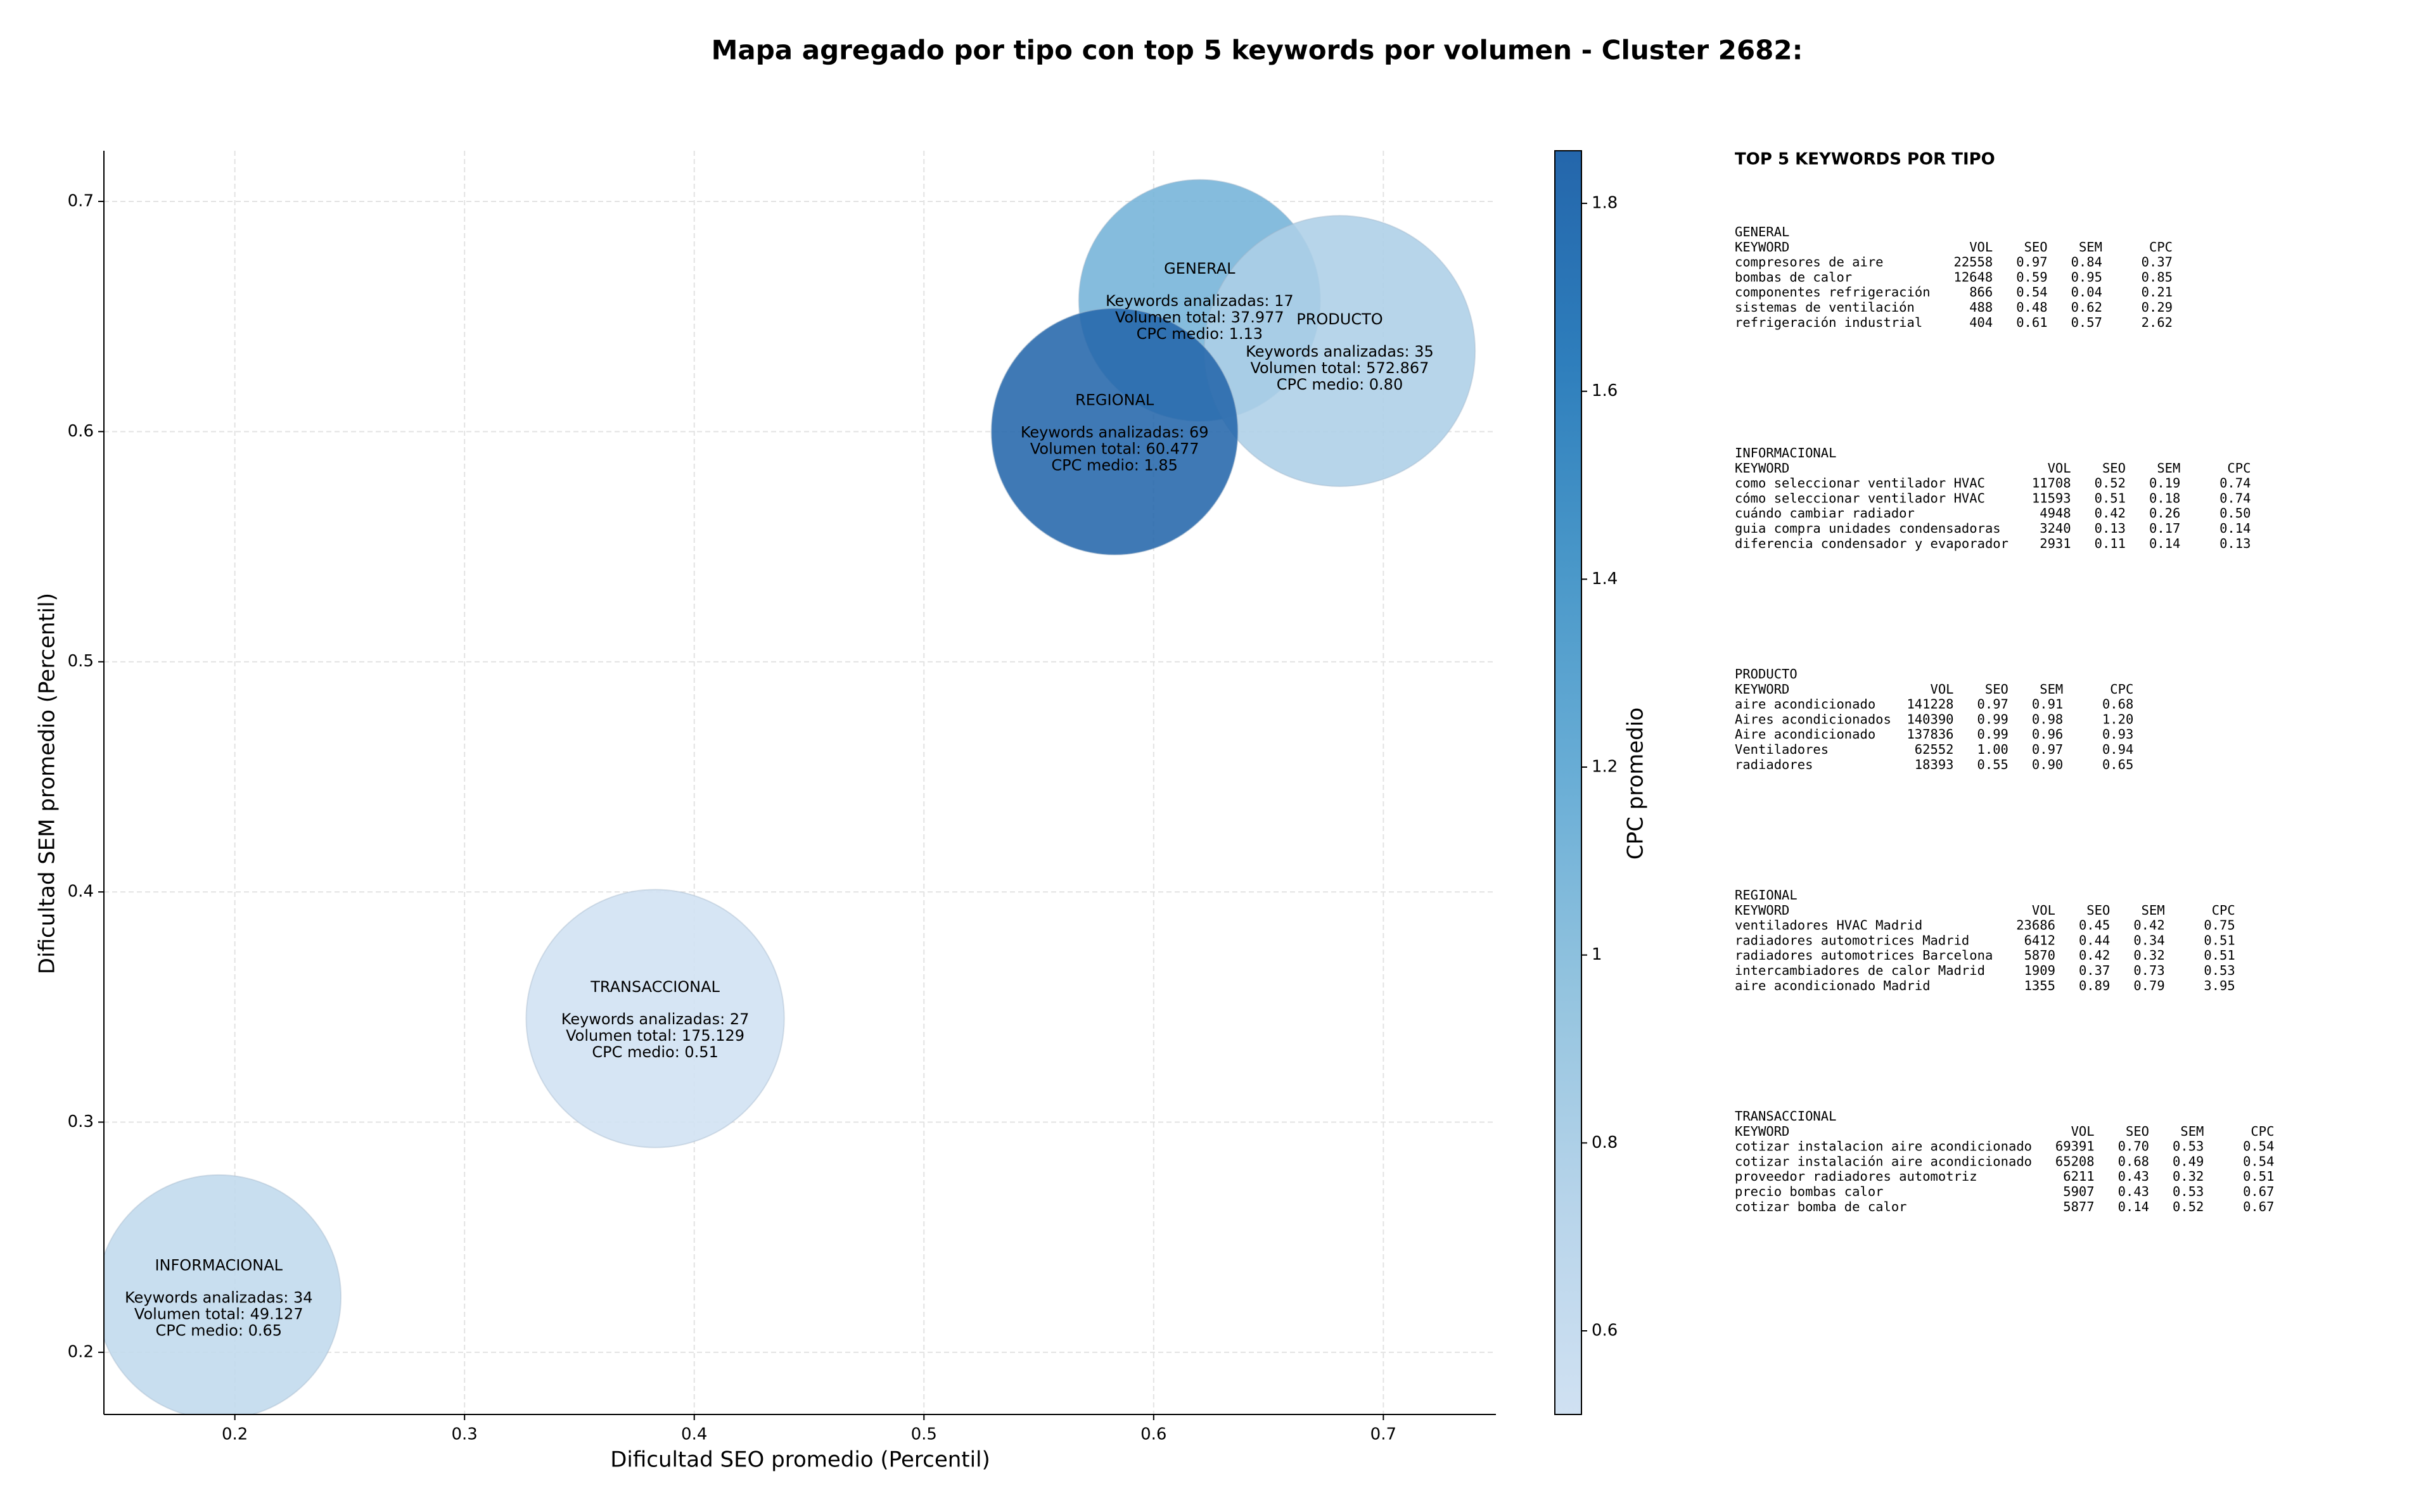 This screenshot has height=1512, width=2433. Describe the element at coordinates (1981, 322) in the screenshot. I see `table-cell: 404` at that location.